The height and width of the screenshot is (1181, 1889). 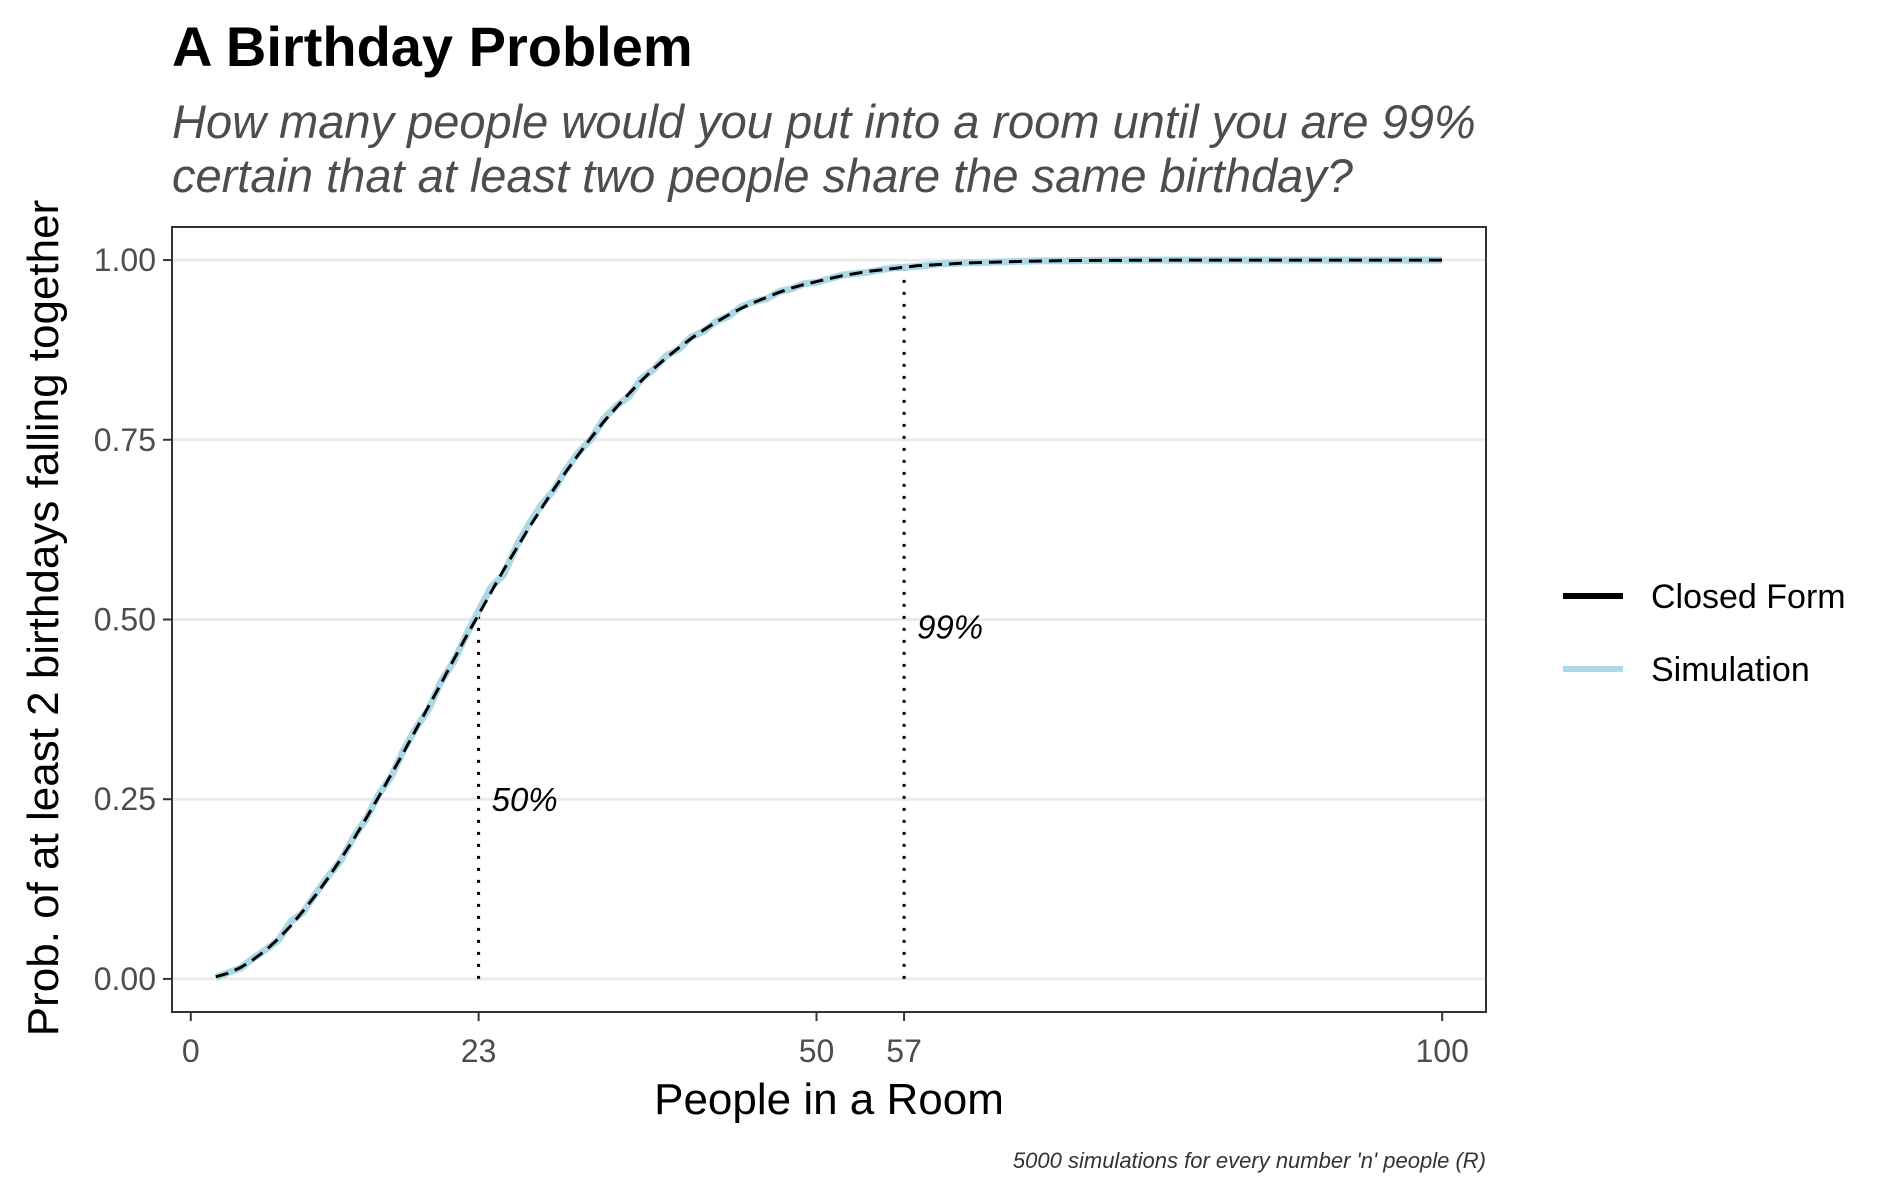 What do you see at coordinates (829, 1099) in the screenshot?
I see `x-axis-title: People in a Room` at bounding box center [829, 1099].